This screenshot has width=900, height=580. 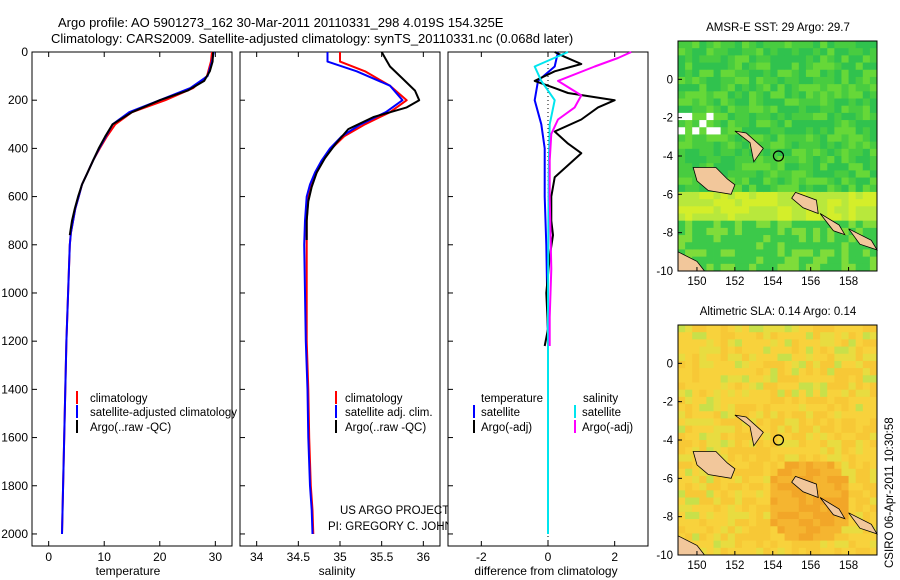 What do you see at coordinates (696, 566) in the screenshot?
I see `map-xtick-label: 150` at bounding box center [696, 566].